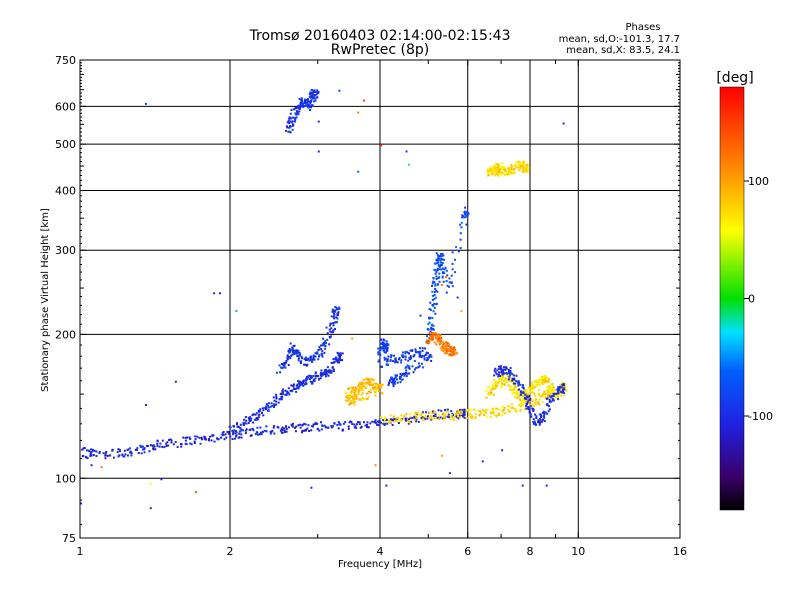 The width and height of the screenshot is (800, 600). What do you see at coordinates (45, 300) in the screenshot?
I see `y-axis-label: Stationary phase Virtual Height [km]` at bounding box center [45, 300].